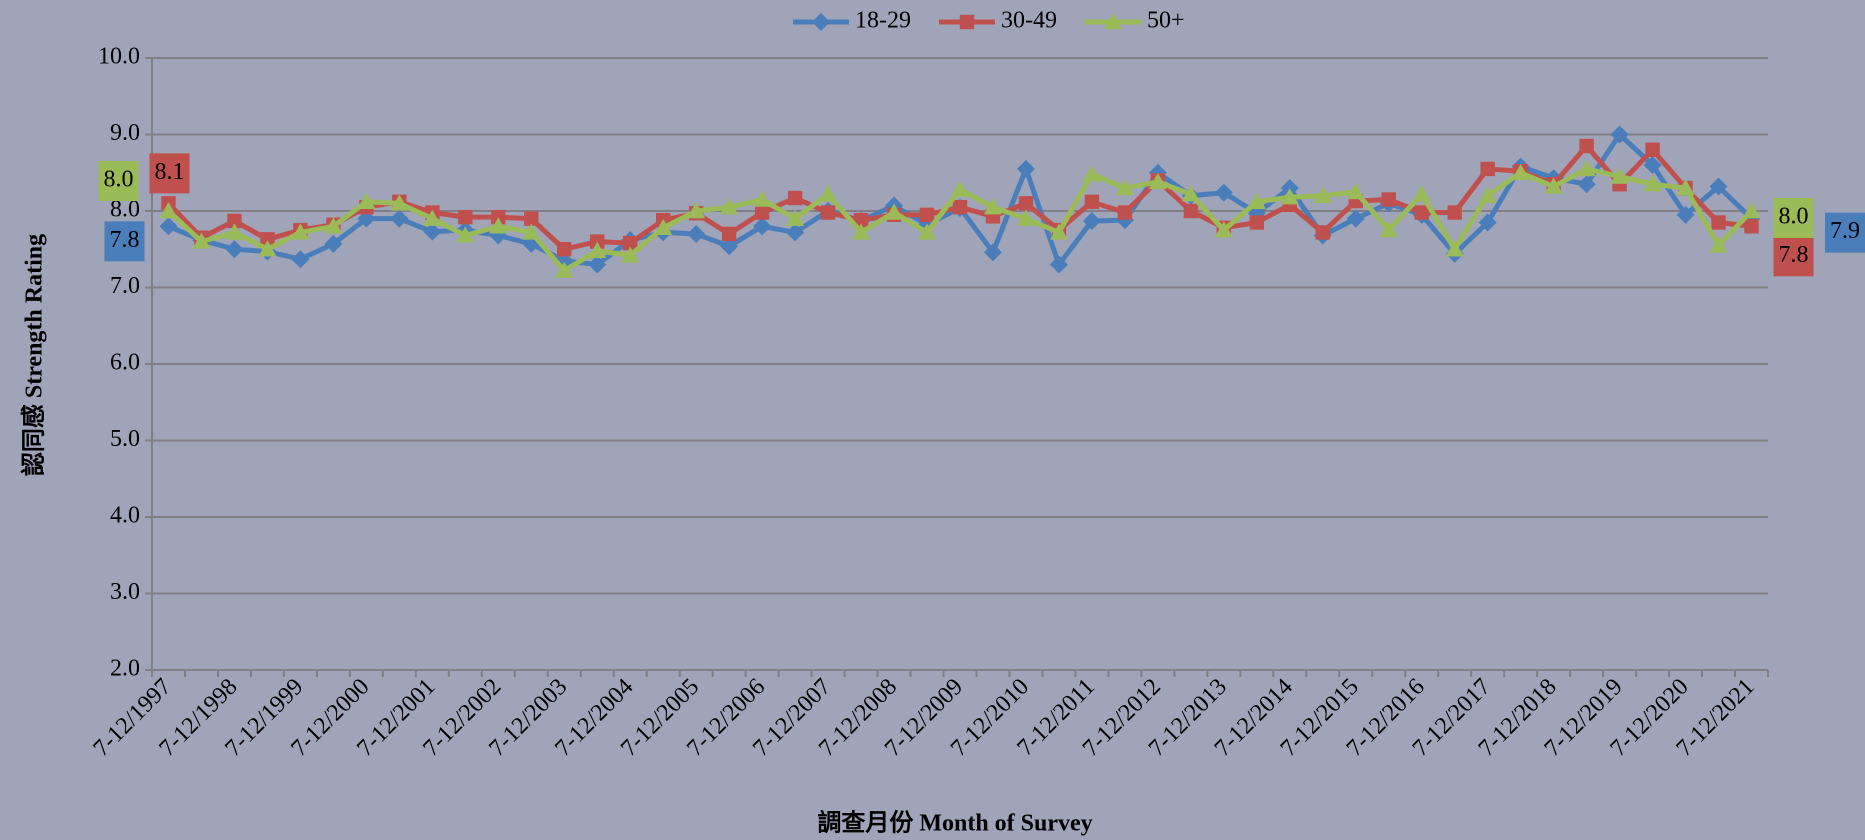 The image size is (1865, 840). Describe the element at coordinates (34, 355) in the screenshot. I see `y-axis-title: 認同感 Strength Rating` at that location.